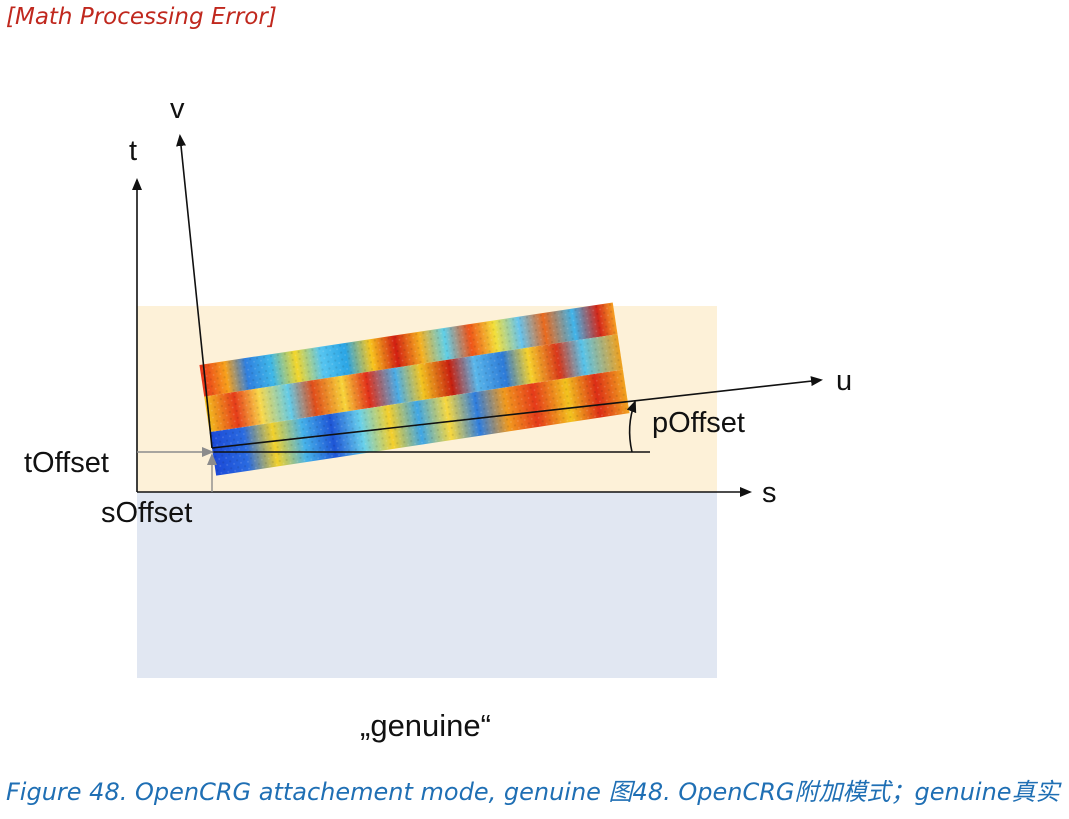 This screenshot has width=1069, height=819. What do you see at coordinates (194, 291) in the screenshot?
I see `v-axis` at bounding box center [194, 291].